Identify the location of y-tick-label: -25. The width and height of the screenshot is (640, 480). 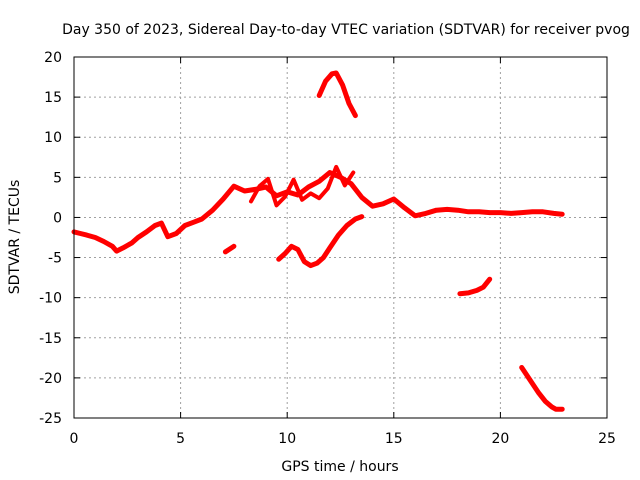
(50, 419).